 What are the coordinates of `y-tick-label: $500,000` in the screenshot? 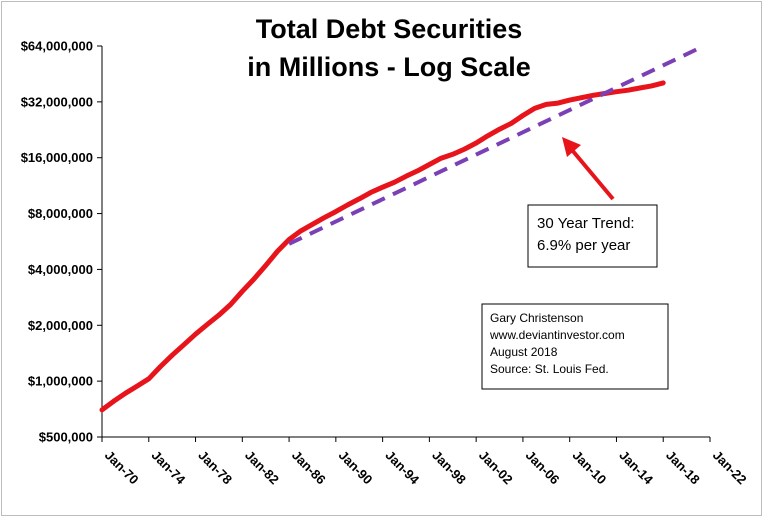 It's located at (66, 437).